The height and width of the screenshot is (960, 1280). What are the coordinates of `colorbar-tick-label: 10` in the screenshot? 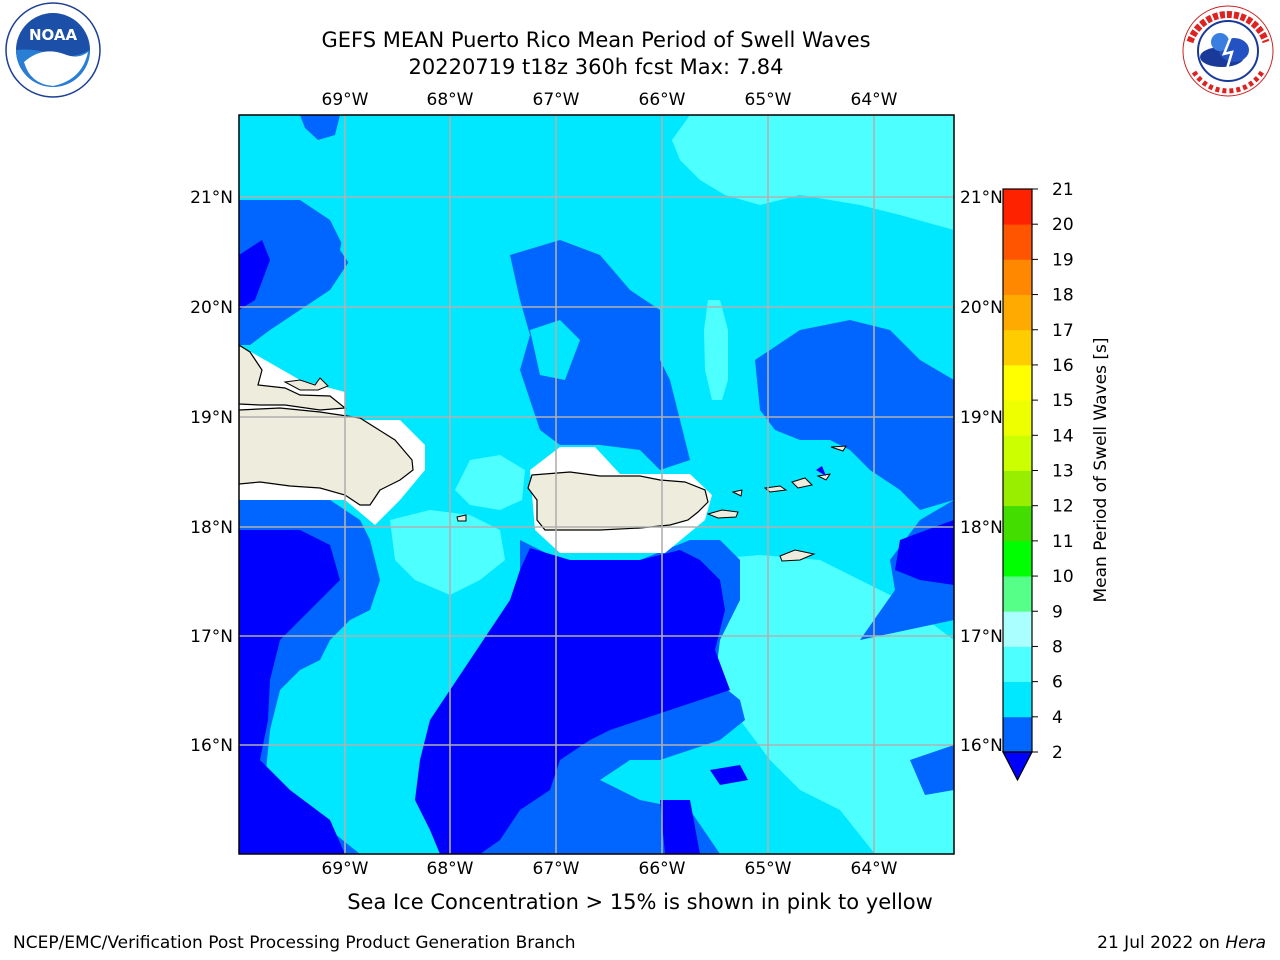 It's located at (1063, 577).